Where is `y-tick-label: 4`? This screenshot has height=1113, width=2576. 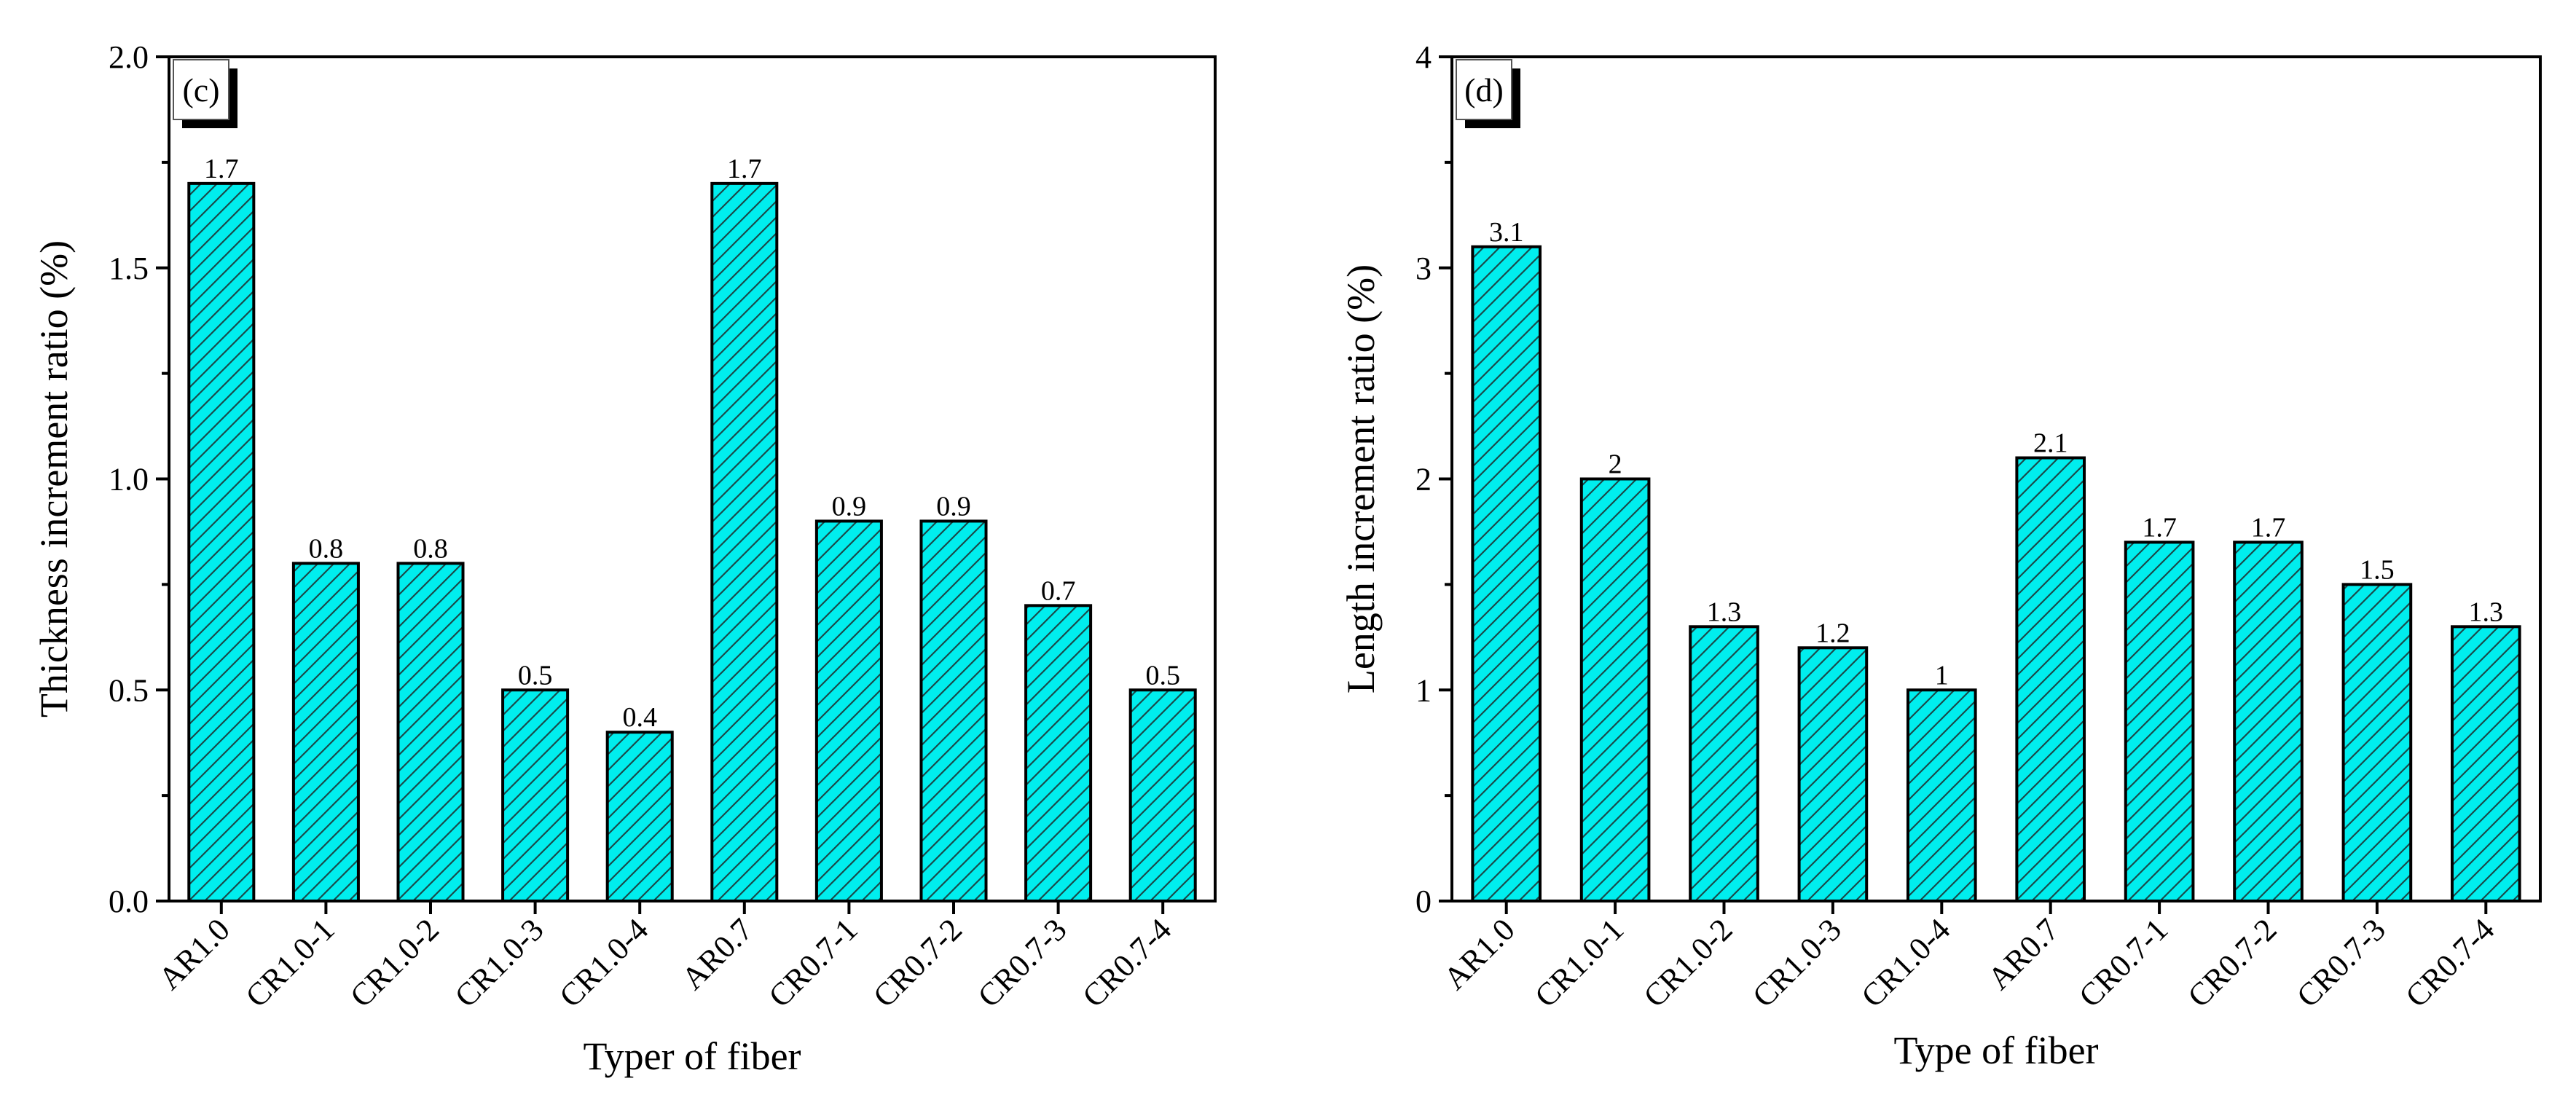
y-tick-label: 4 is located at coordinates (1423, 57).